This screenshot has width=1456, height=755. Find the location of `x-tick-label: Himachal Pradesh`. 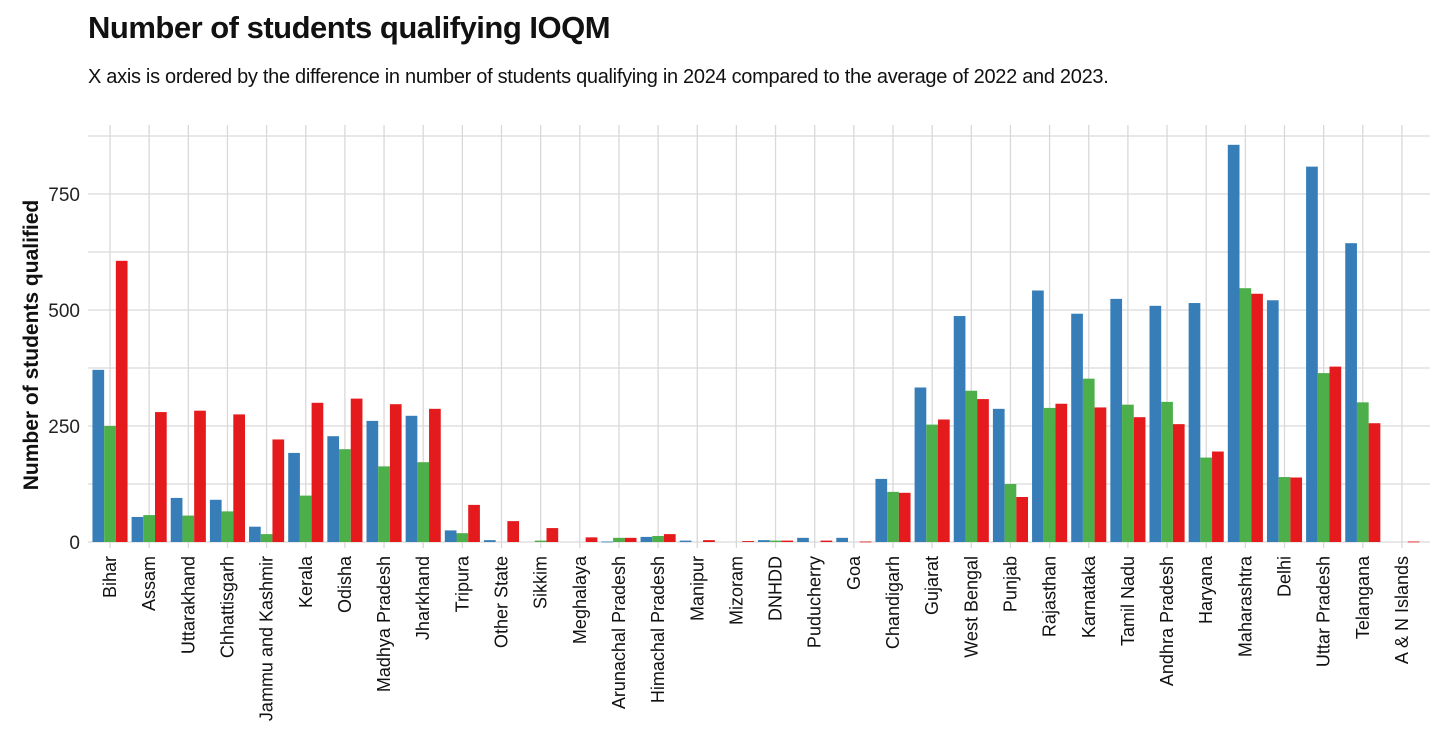

x-tick-label: Himachal Pradesh is located at coordinates (658, 629).